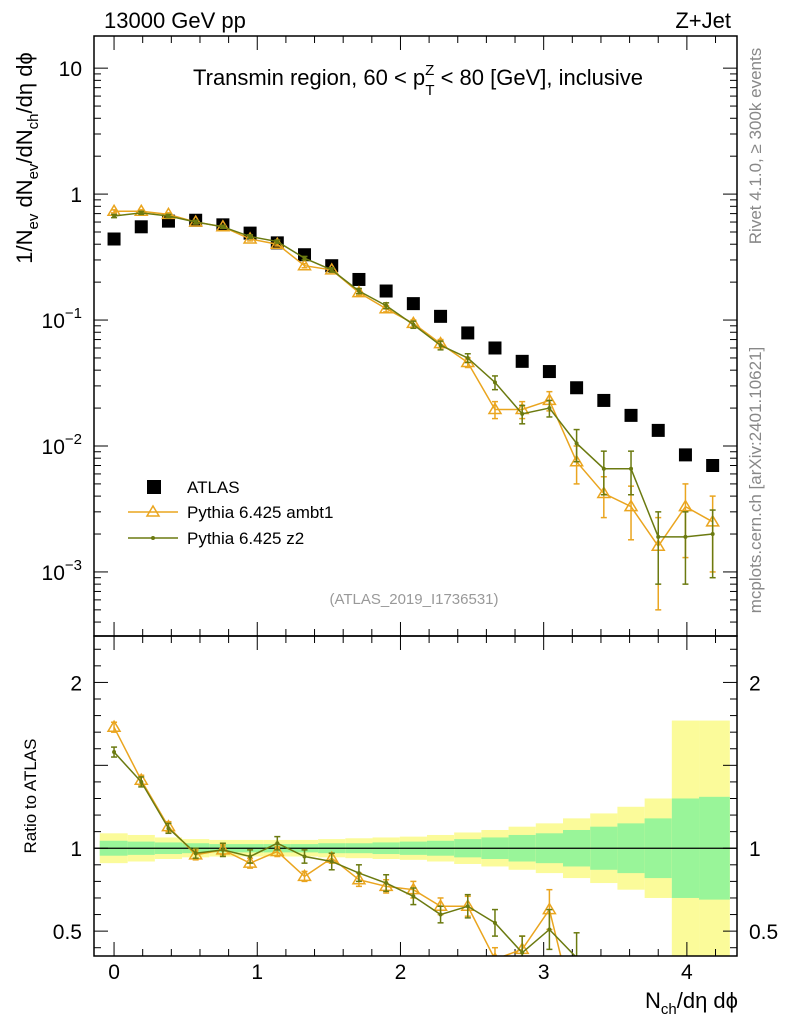 This screenshot has width=786, height=1024. Describe the element at coordinates (687, 972) in the screenshot. I see `ratio-x-tick-label: 4` at that location.